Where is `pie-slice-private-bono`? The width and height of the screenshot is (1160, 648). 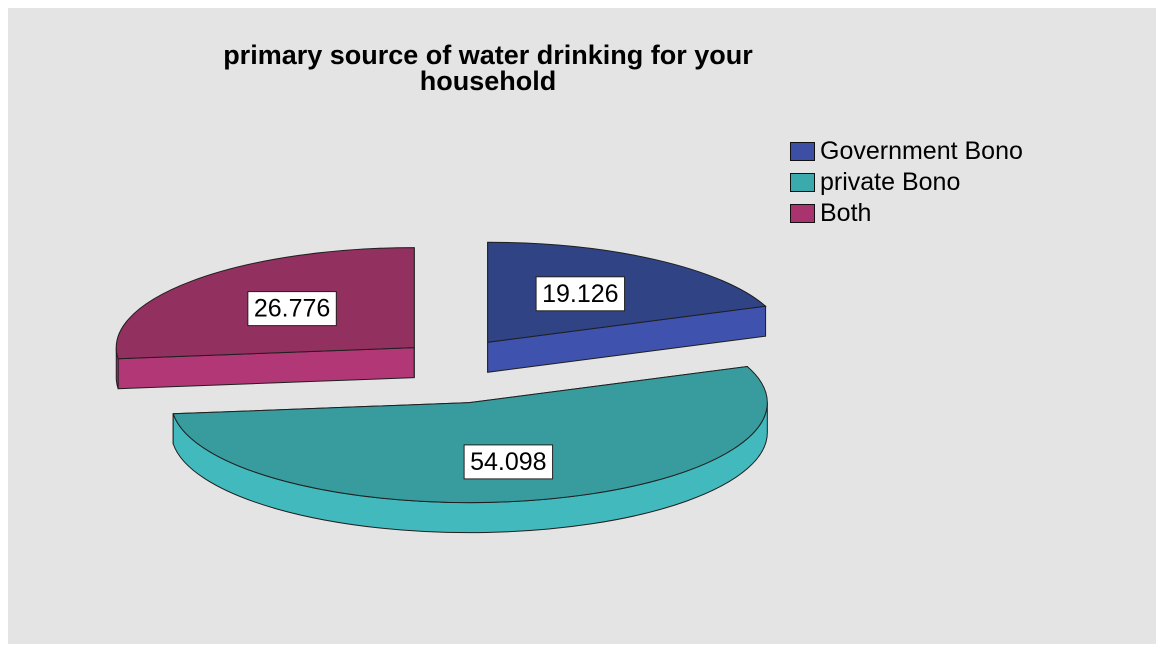 pie-slice-private-bono is located at coordinates (470, 449).